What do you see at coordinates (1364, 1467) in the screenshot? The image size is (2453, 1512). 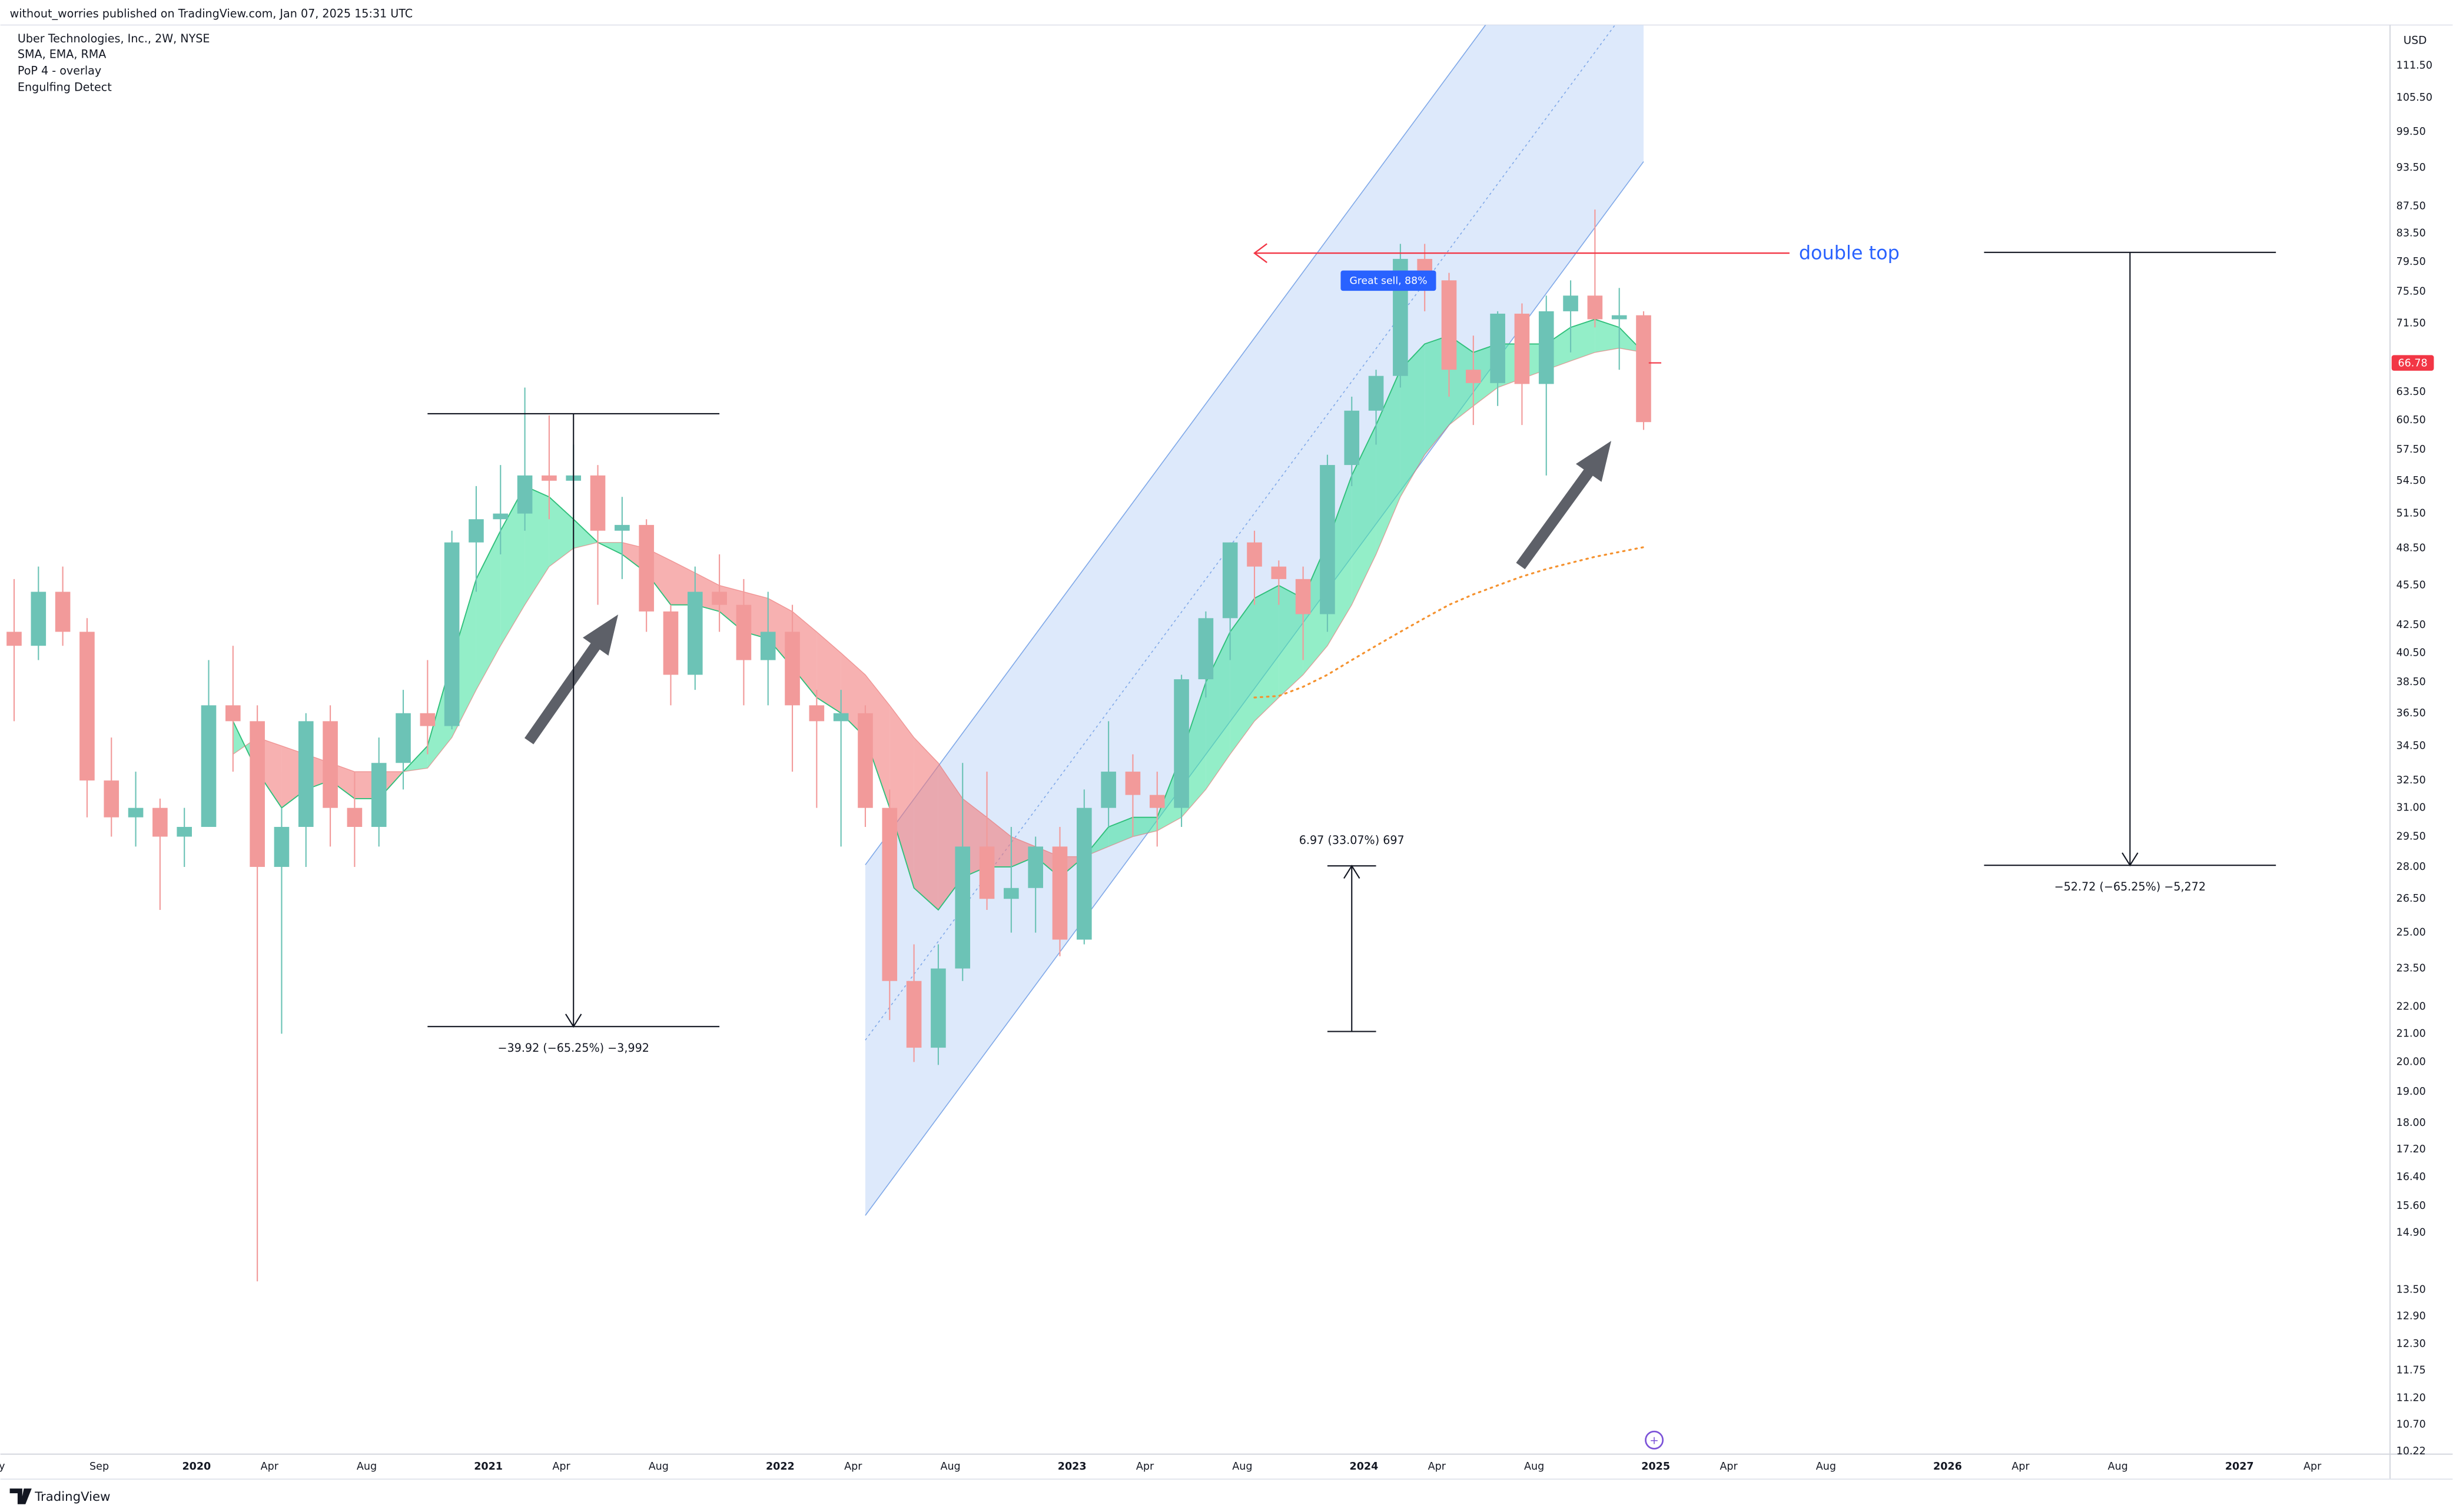 I see `x-tick-label: 2024` at bounding box center [1364, 1467].